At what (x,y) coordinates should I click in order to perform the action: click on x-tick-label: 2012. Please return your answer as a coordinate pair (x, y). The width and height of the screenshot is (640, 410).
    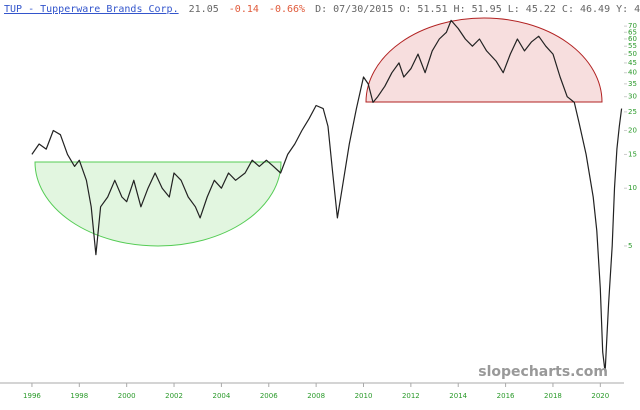
    Looking at the image, I should click on (411, 396).